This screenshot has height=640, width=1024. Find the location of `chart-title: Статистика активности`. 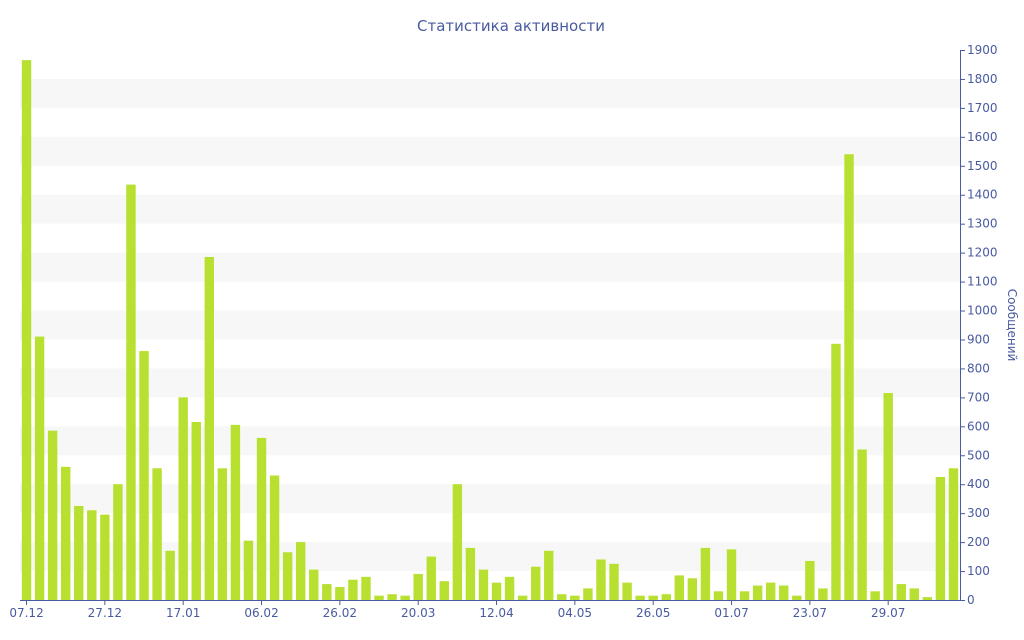

chart-title: Статистика активности is located at coordinates (511, 26).